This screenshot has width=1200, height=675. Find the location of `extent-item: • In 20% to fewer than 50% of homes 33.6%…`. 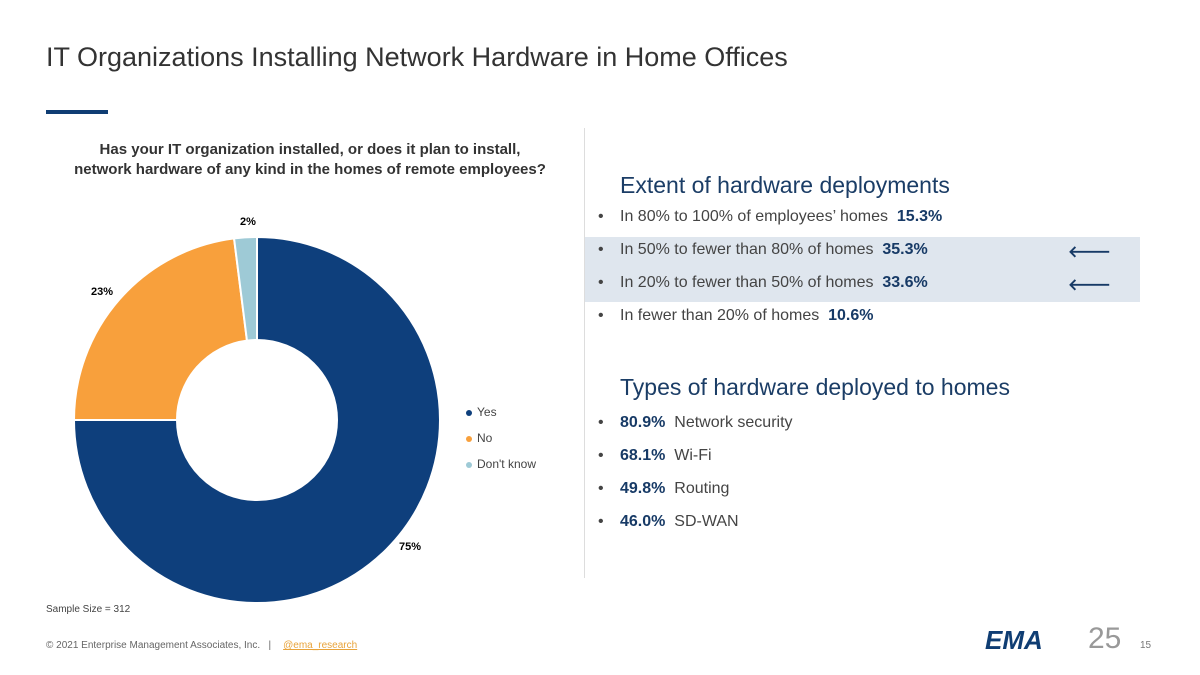

extent-item: • In 20% to fewer than 50% of homes 33.6%… is located at coordinates (854, 284).